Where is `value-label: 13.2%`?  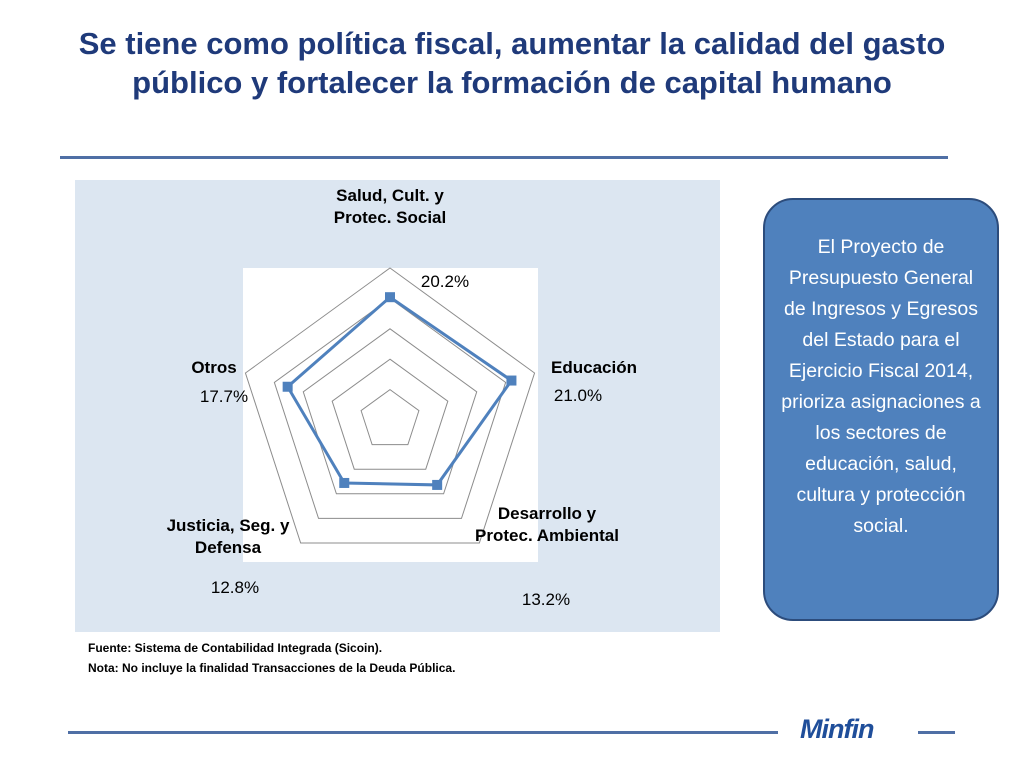
value-label: 13.2% is located at coordinates (546, 599).